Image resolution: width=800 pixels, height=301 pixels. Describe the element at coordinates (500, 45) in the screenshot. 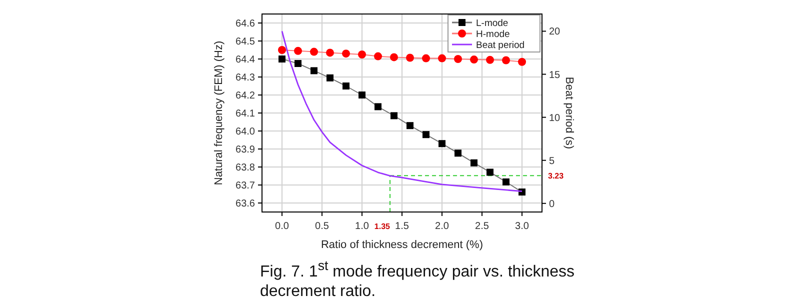

I see `legend-label: Beat period` at that location.